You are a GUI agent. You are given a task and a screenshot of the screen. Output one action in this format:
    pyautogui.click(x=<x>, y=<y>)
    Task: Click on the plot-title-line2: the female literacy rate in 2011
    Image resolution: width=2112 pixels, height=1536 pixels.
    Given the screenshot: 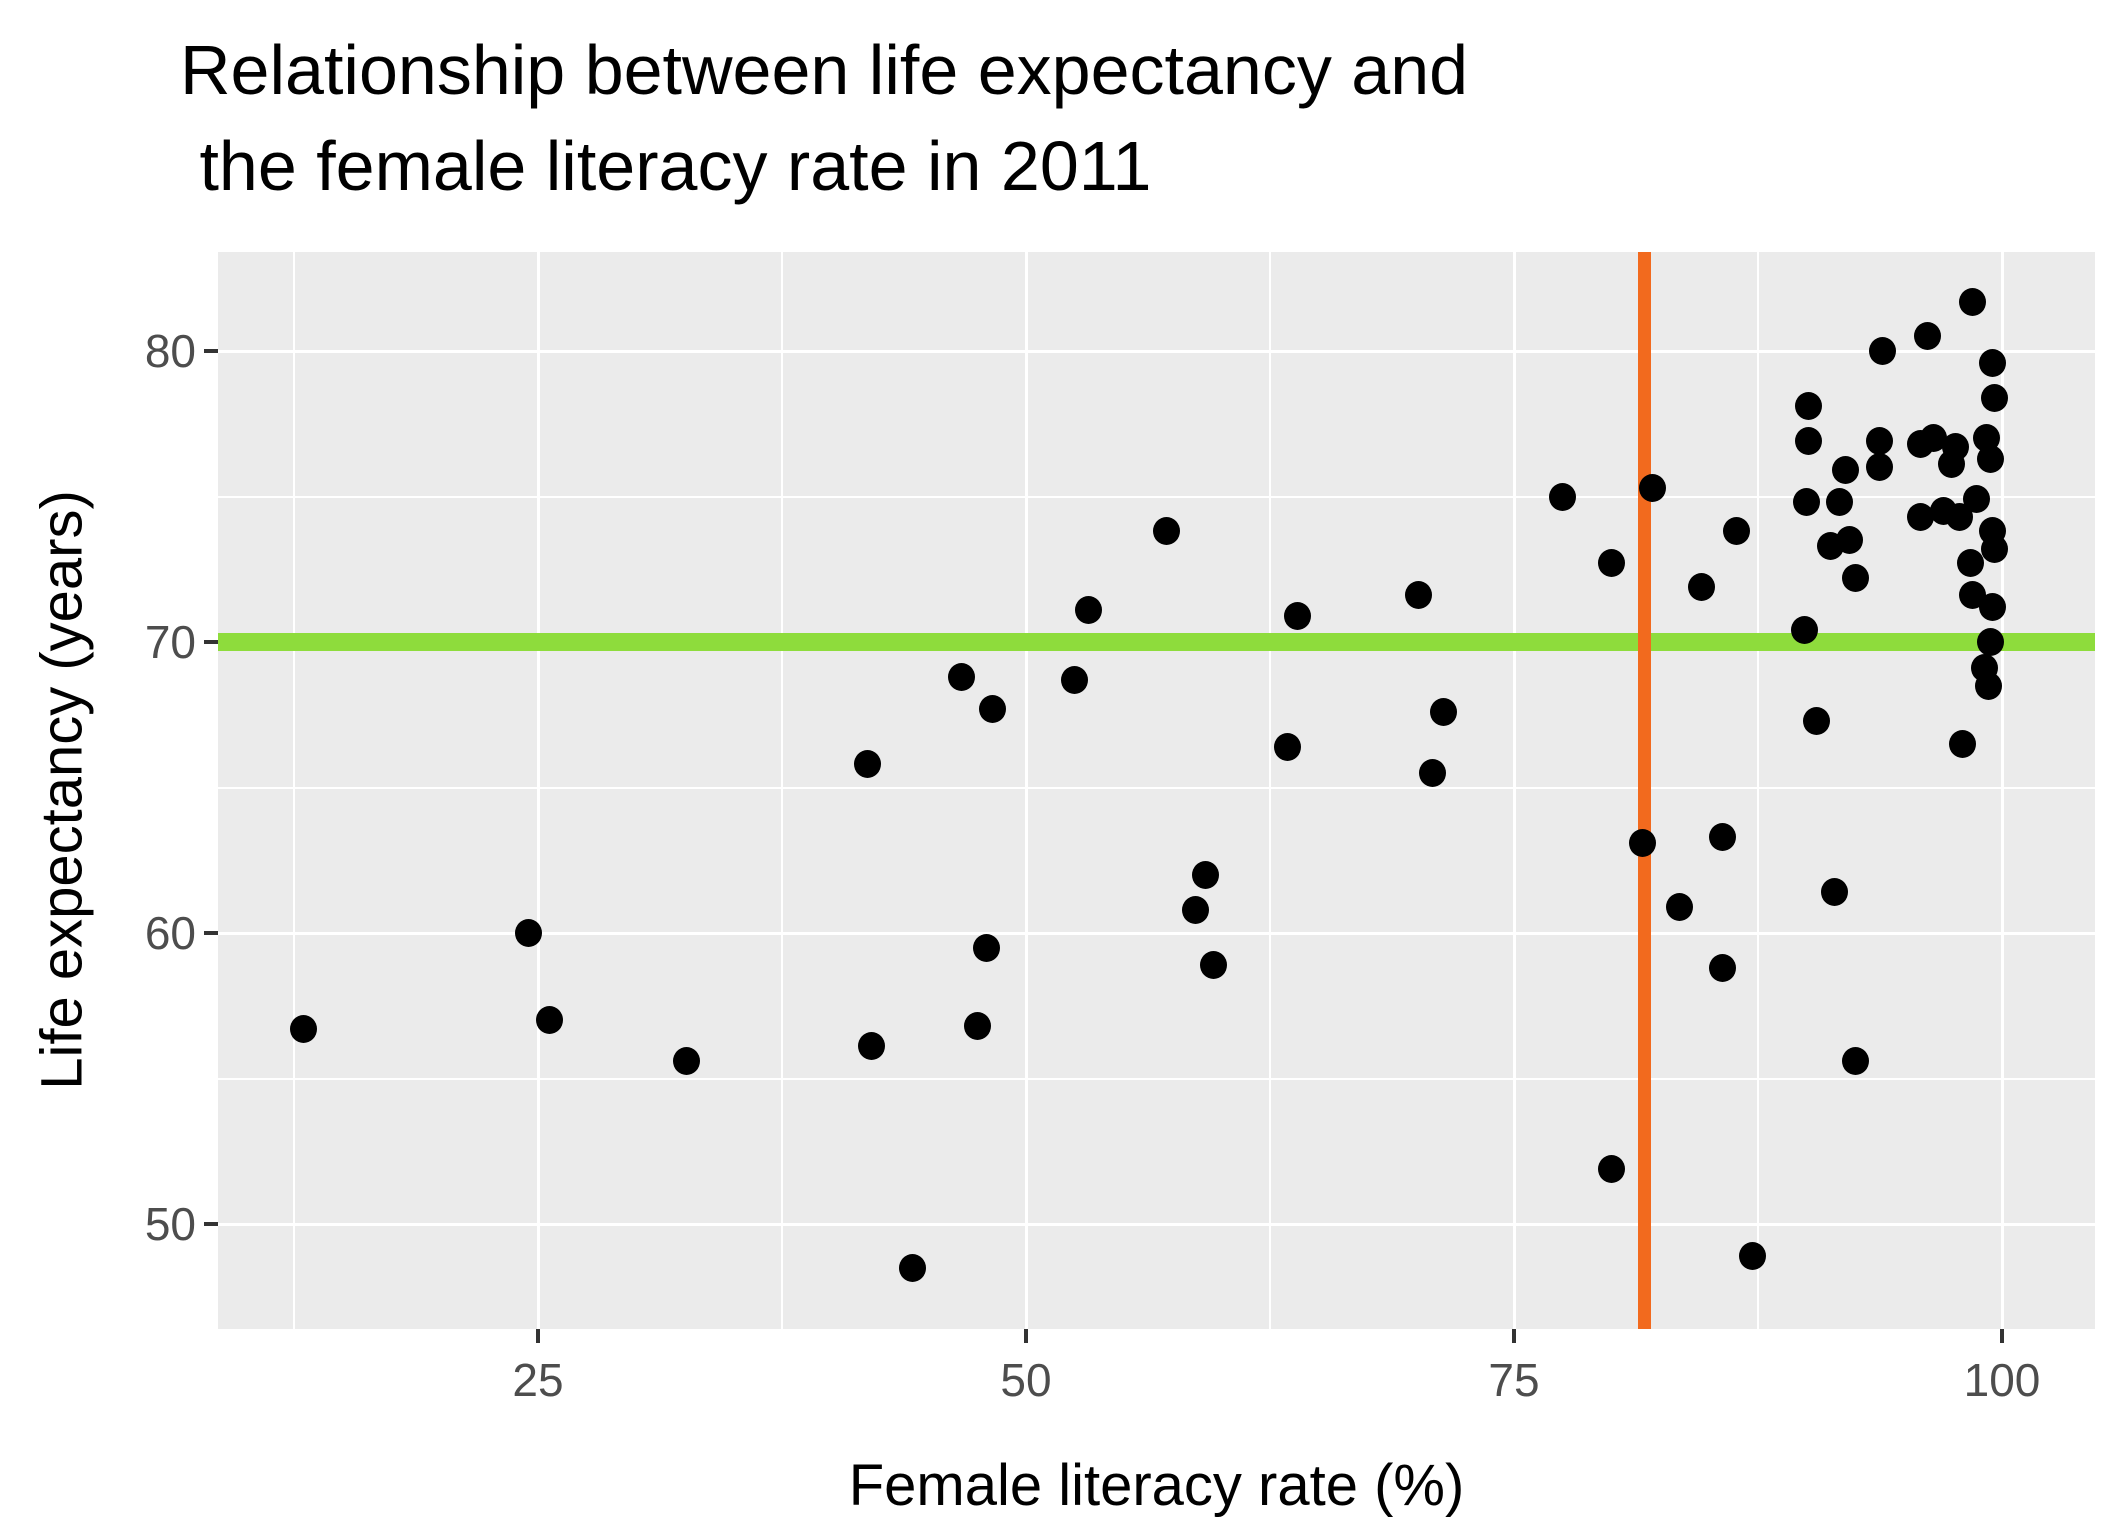 What is the action you would take?
    pyautogui.click(x=666, y=166)
    